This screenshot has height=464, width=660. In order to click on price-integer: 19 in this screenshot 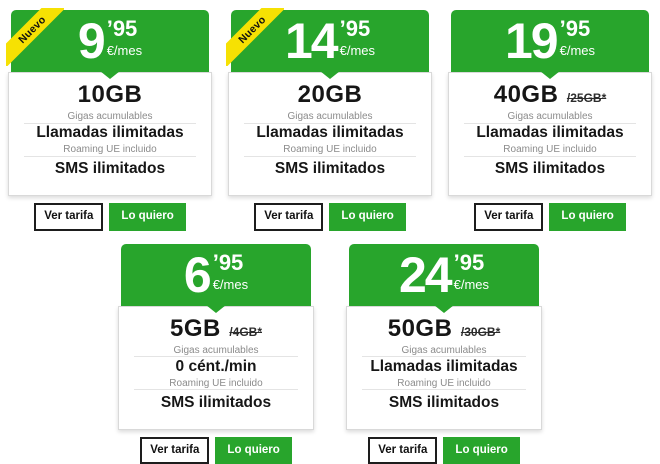, I will do `click(531, 41)`.